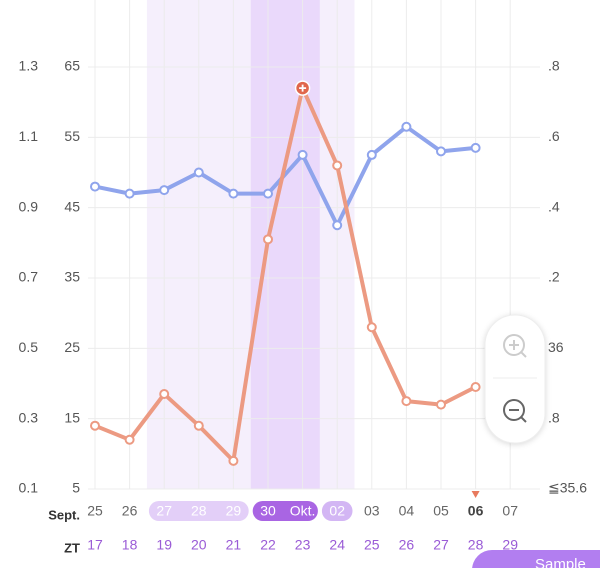  Describe the element at coordinates (72, 347) in the screenshot. I see `y-tick-label: 25` at that location.